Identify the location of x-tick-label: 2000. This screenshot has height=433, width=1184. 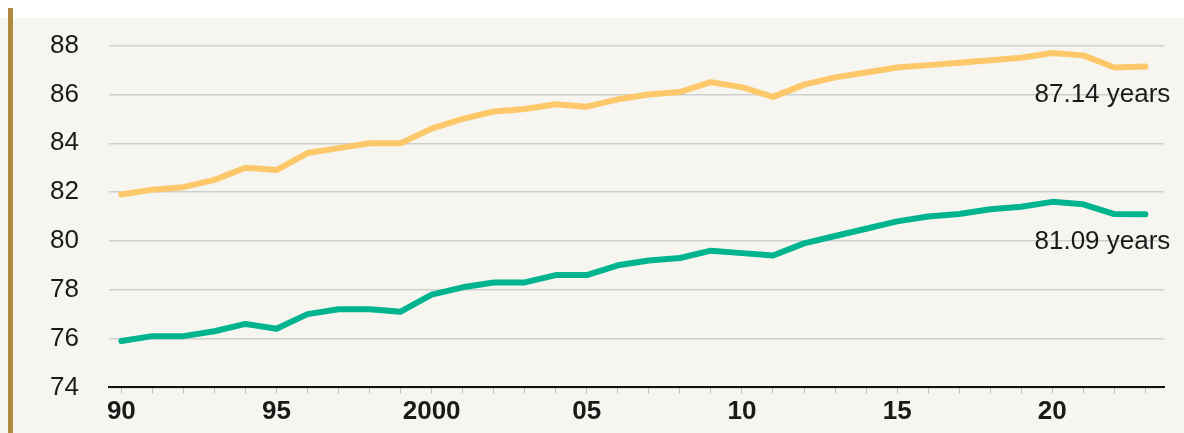
(431, 410).